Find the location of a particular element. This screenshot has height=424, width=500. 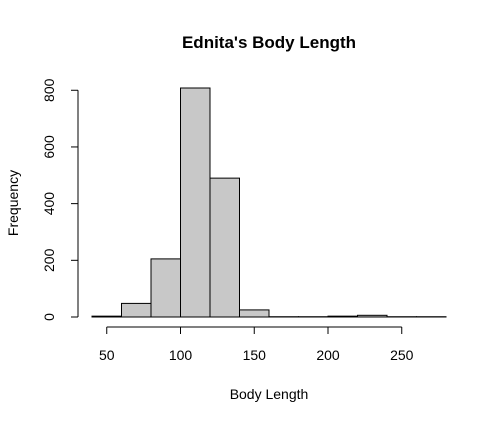

y-tick-label: 400 is located at coordinates (49, 204).